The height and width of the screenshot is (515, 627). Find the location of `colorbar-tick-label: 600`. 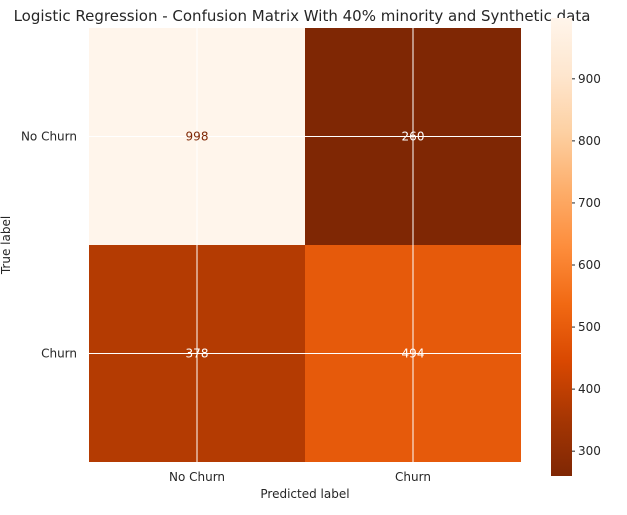

colorbar-tick-label: 600 is located at coordinates (589, 265).